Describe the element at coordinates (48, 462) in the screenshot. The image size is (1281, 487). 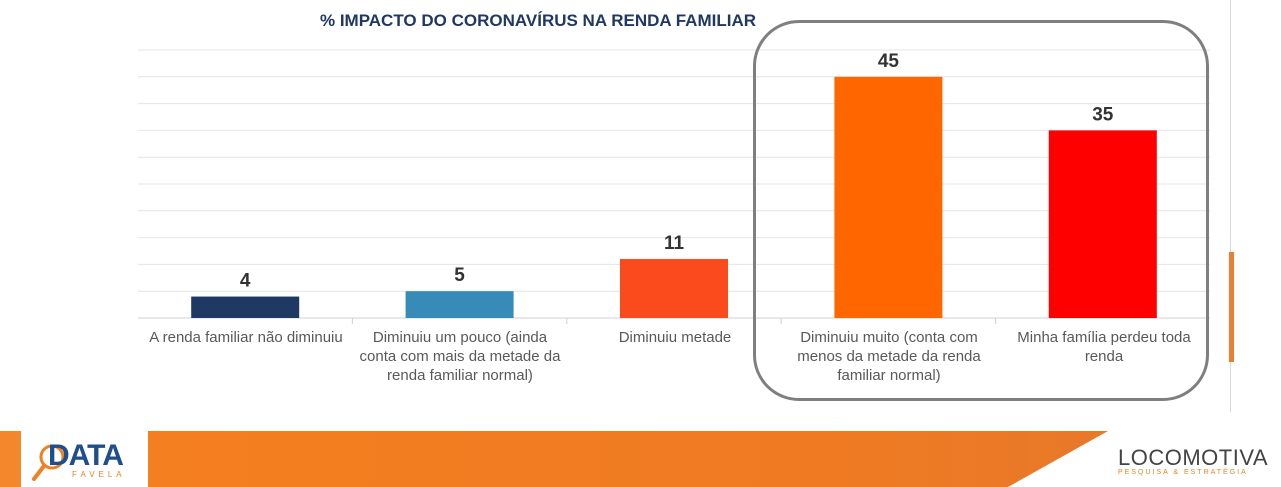
I see `magnifier-icon` at that location.